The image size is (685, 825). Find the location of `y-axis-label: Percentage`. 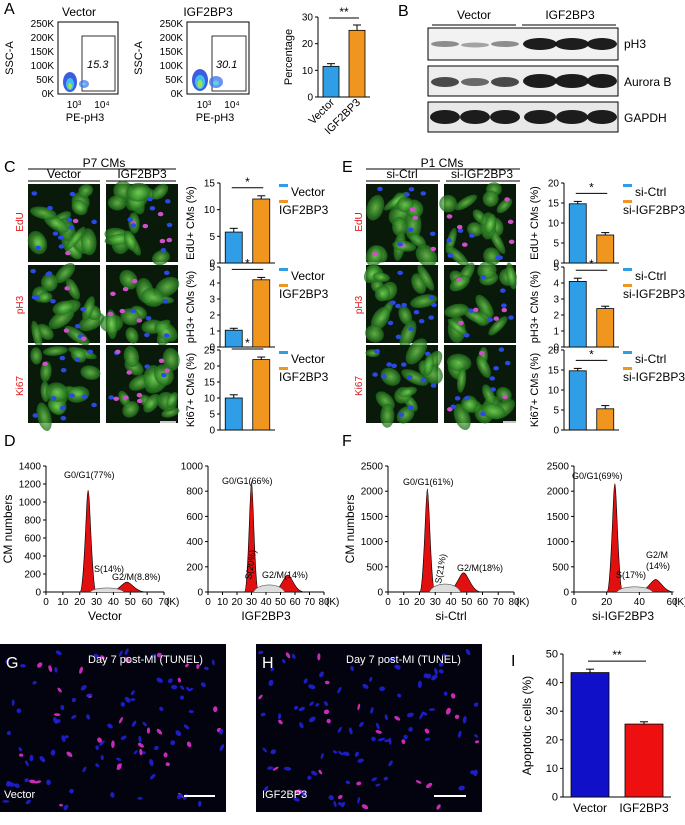

y-axis-label: Percentage is located at coordinates (289, 57).